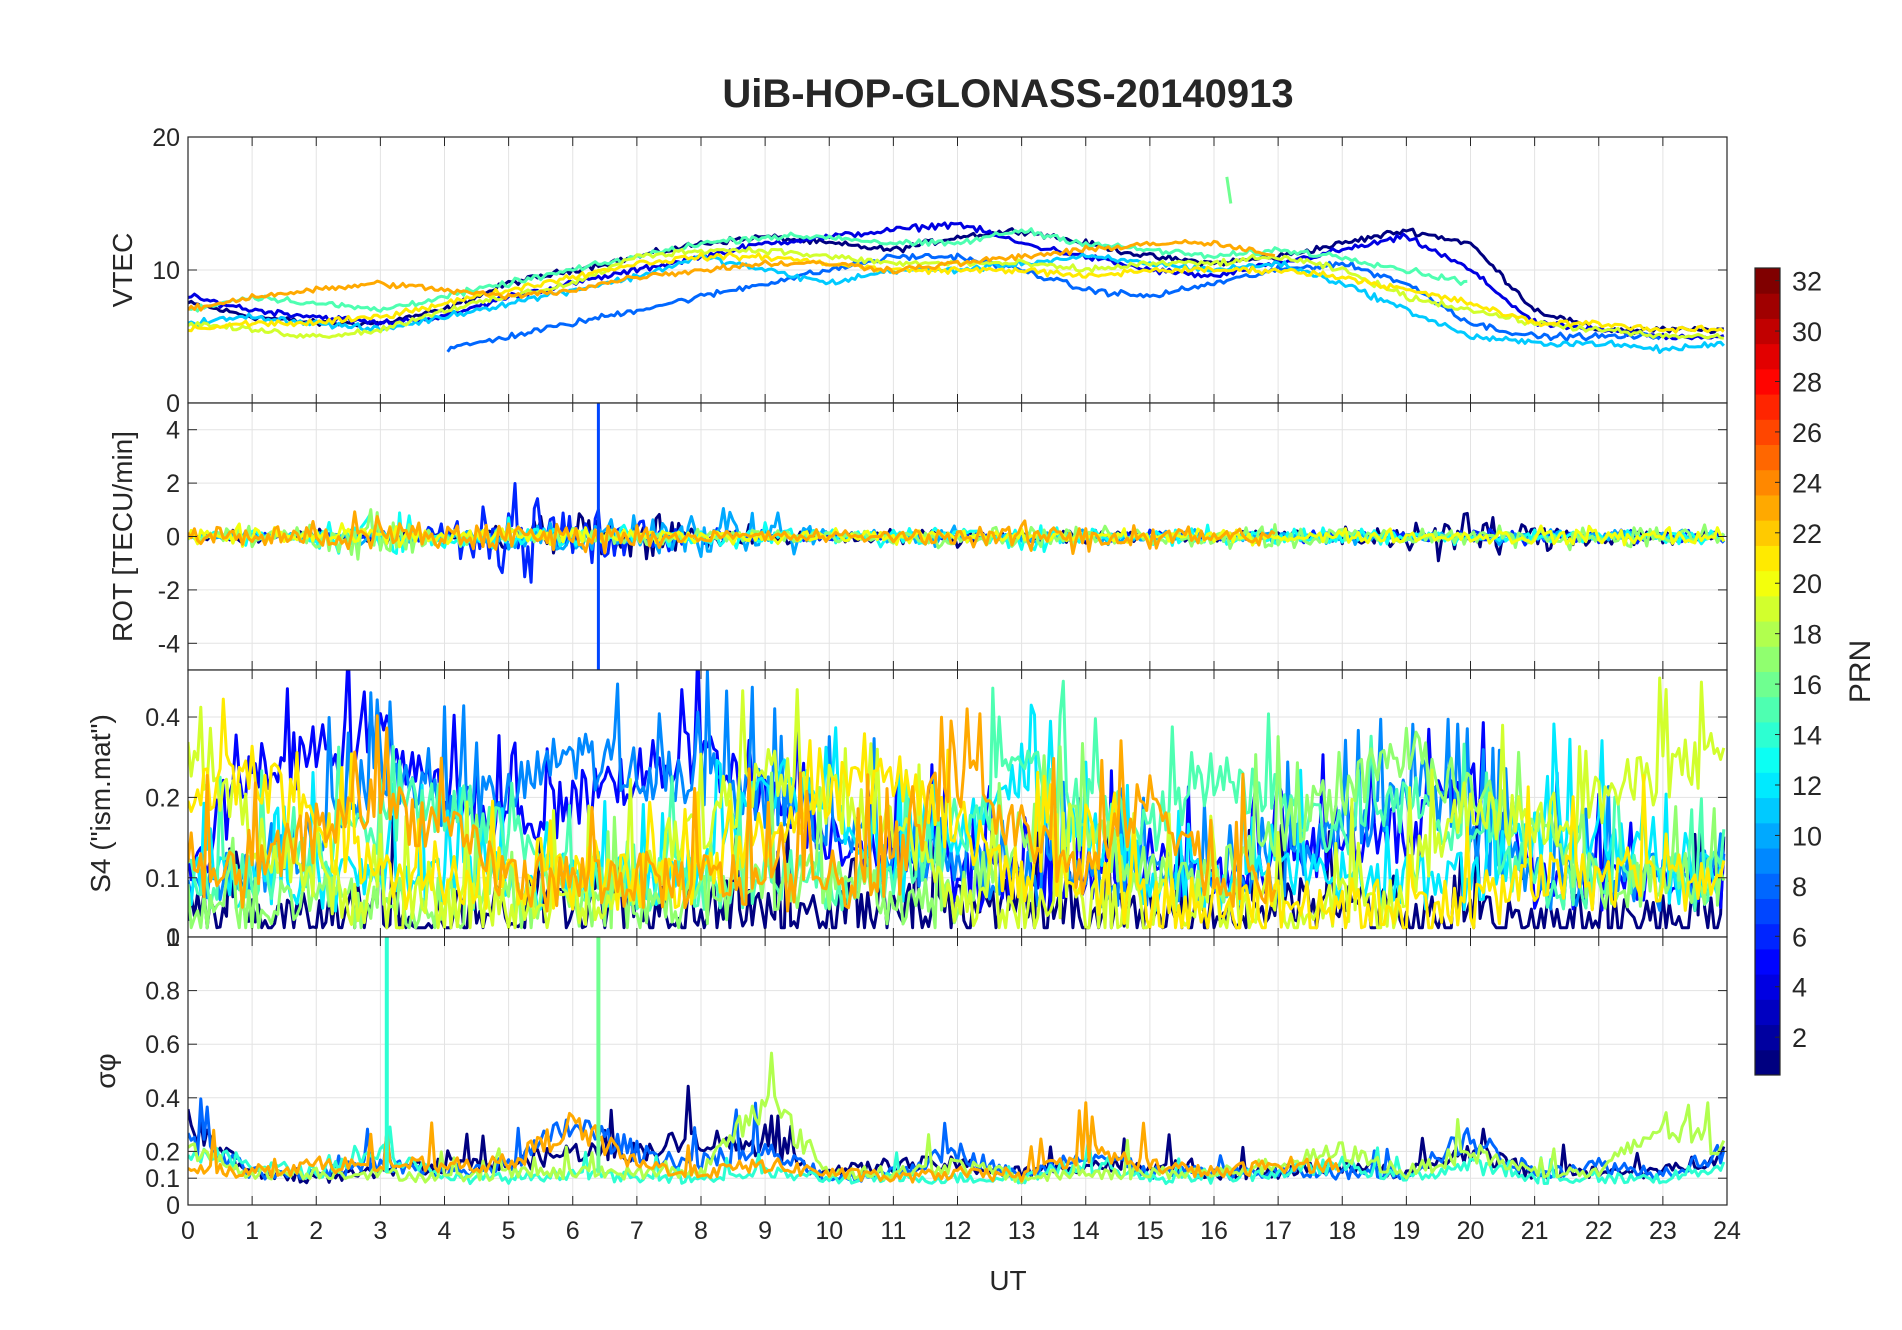 Image resolution: width=1902 pixels, height=1330 pixels. What do you see at coordinates (1799, 988) in the screenshot?
I see `colorbar-tick-label: 4` at bounding box center [1799, 988].